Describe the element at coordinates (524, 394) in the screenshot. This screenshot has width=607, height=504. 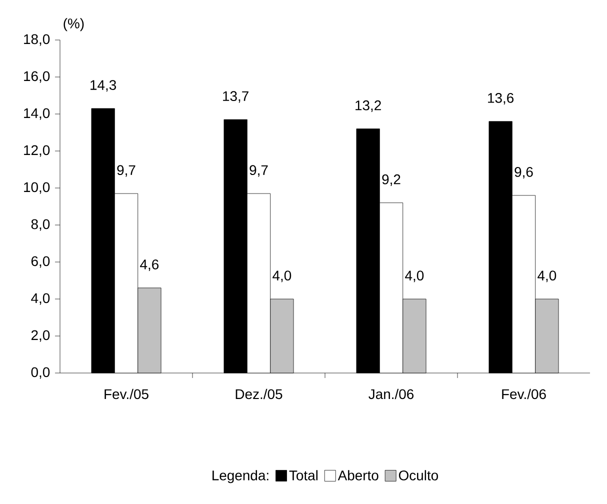
I see `x-tick-label: Fev./06` at that location.